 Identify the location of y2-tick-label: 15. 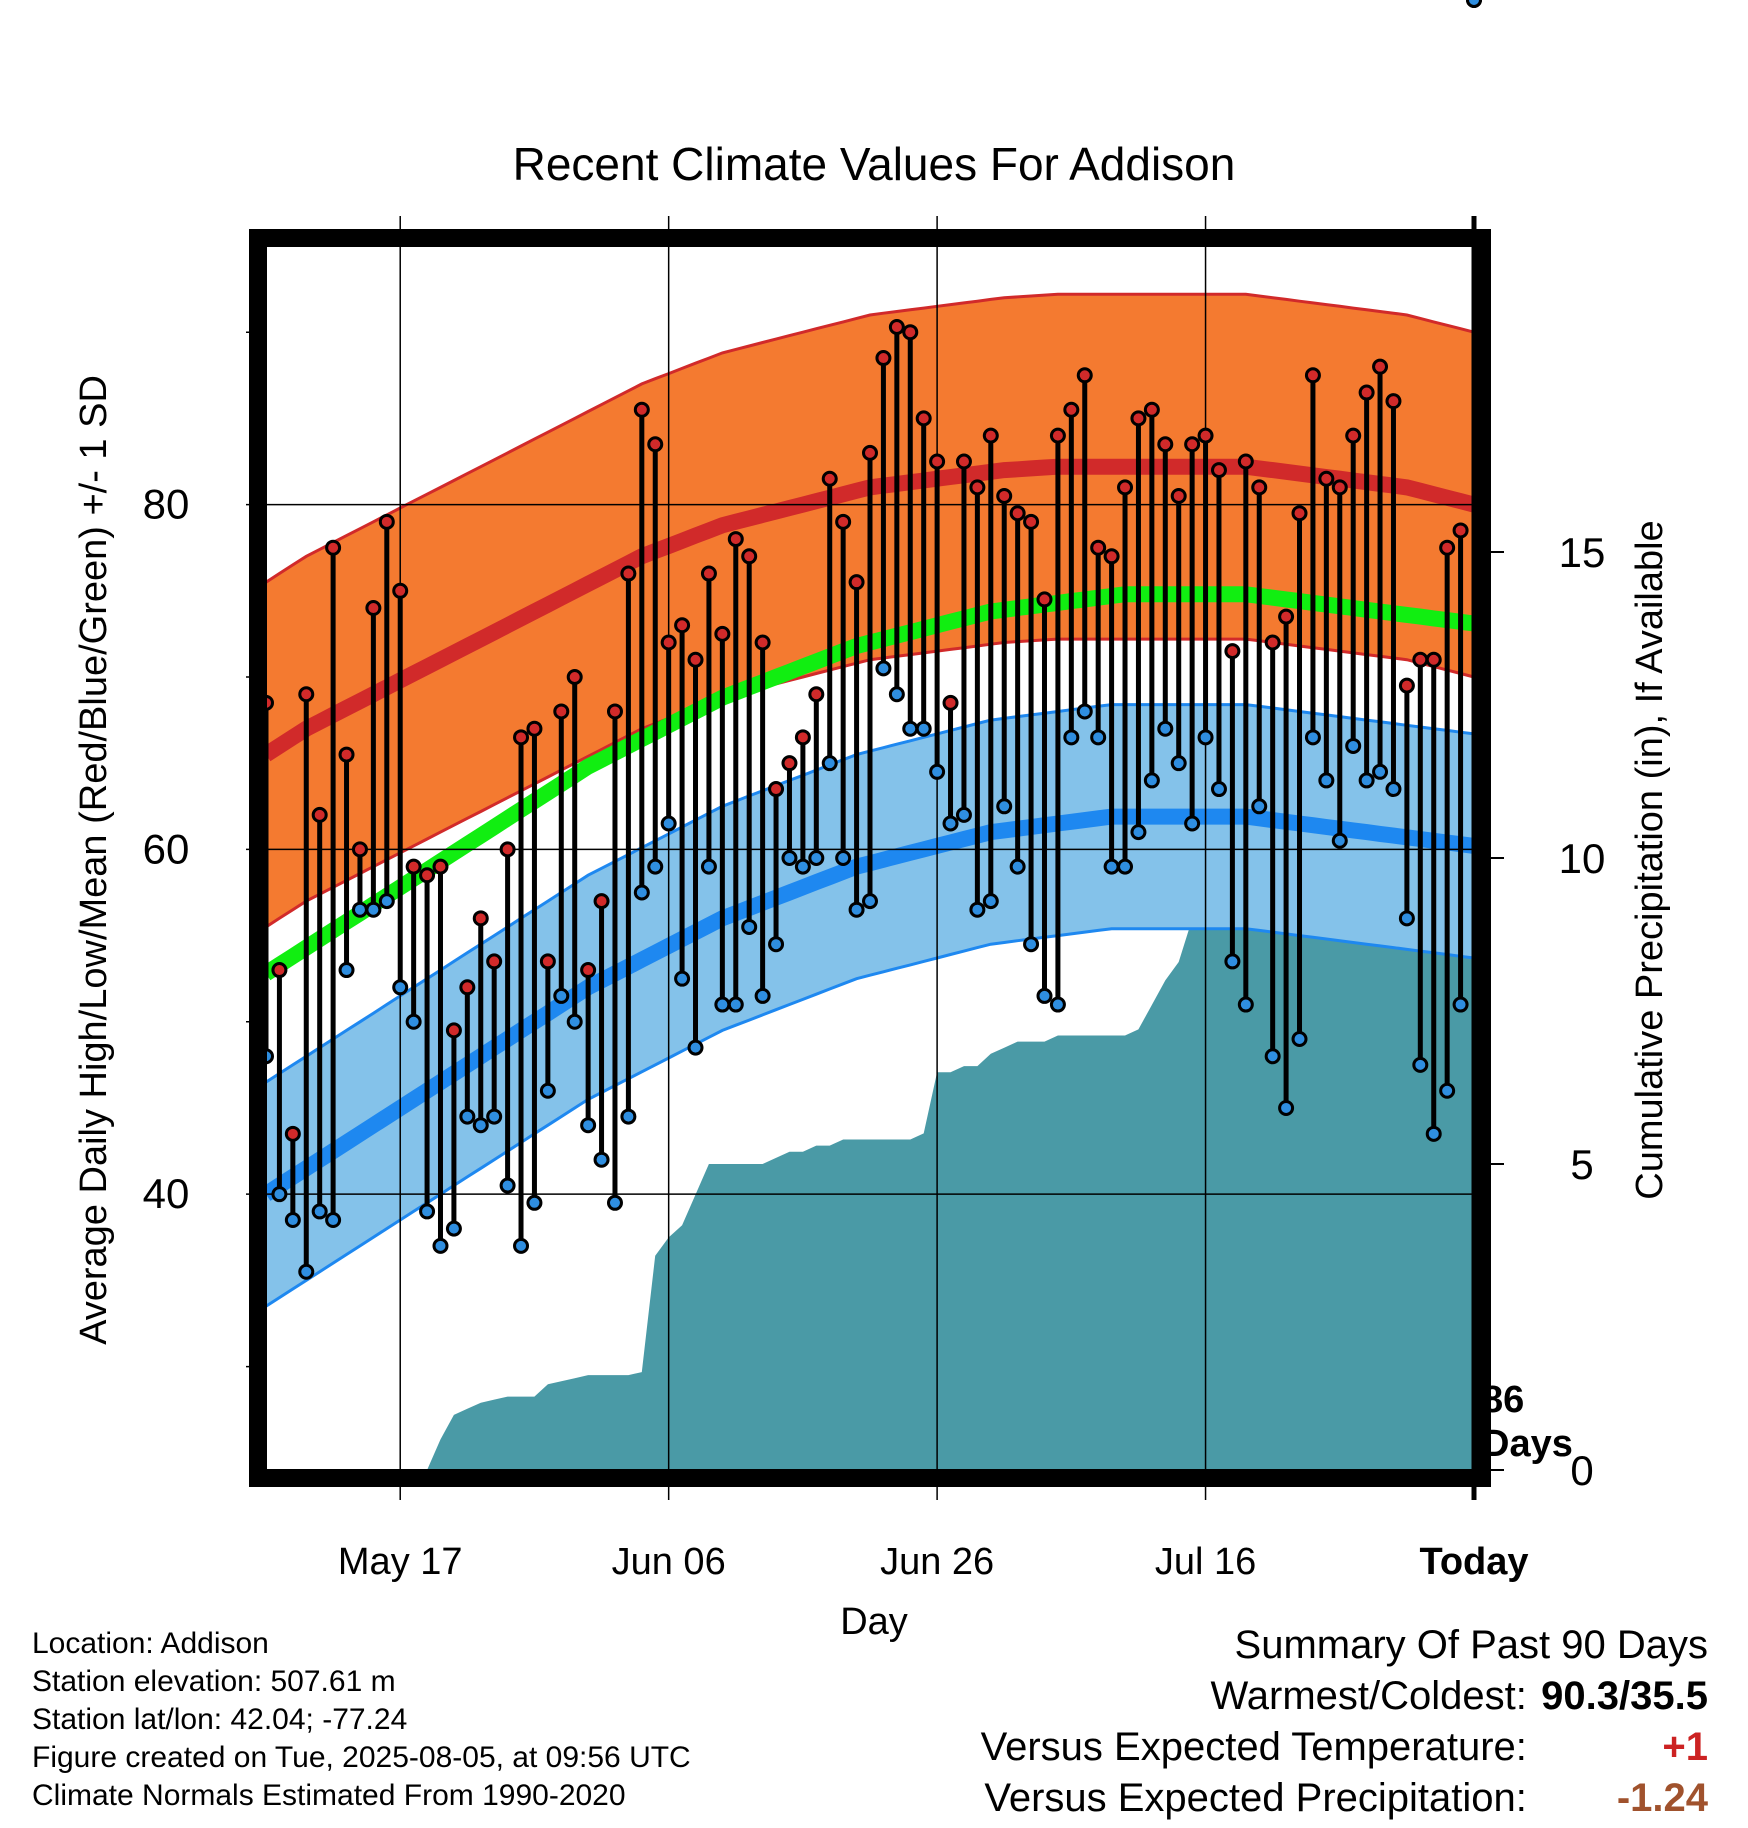
(1582, 552).